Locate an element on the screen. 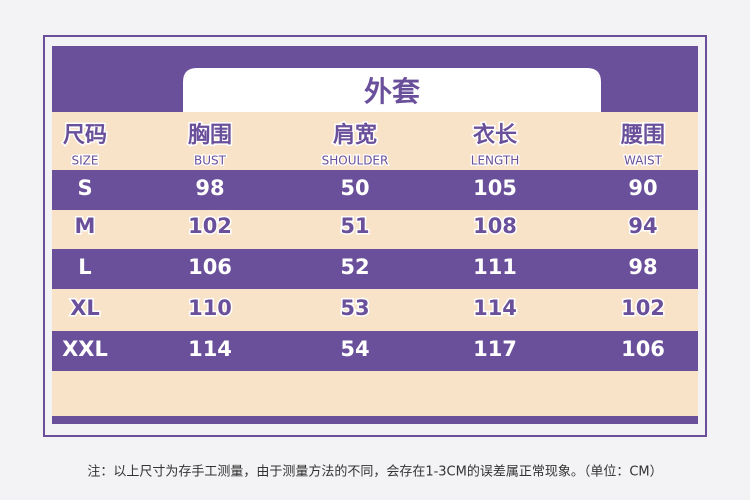 This screenshot has width=750, height=500. column-subtitle: SHOULDER is located at coordinates (355, 161).